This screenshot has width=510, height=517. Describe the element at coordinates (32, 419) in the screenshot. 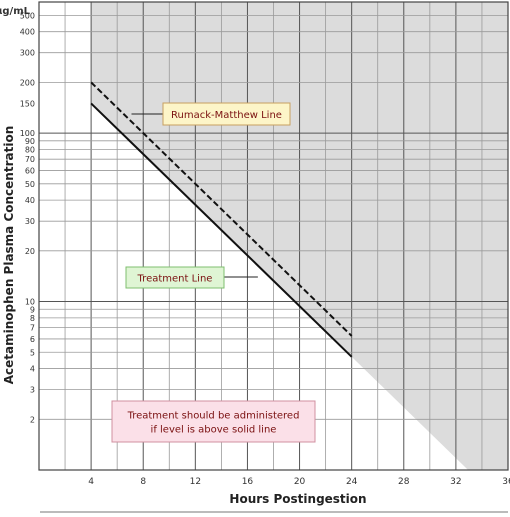

I see `y-tick-label: 2` at that location.